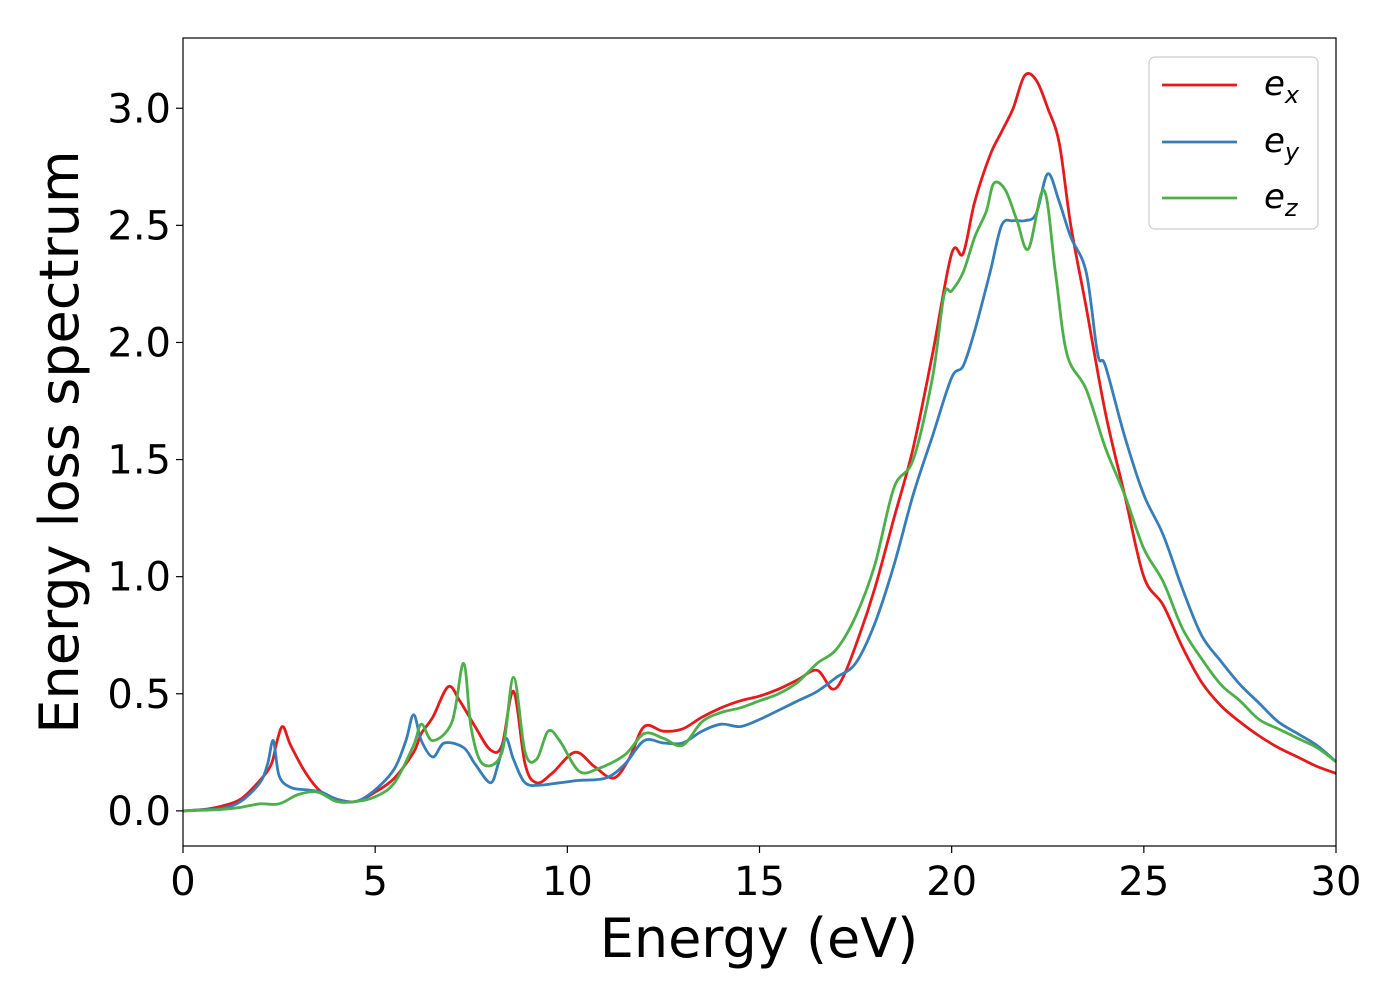 The width and height of the screenshot is (1400, 1000). Describe the element at coordinates (1231, 143) in the screenshot. I see `legend-entries: ex ey ez` at that location.